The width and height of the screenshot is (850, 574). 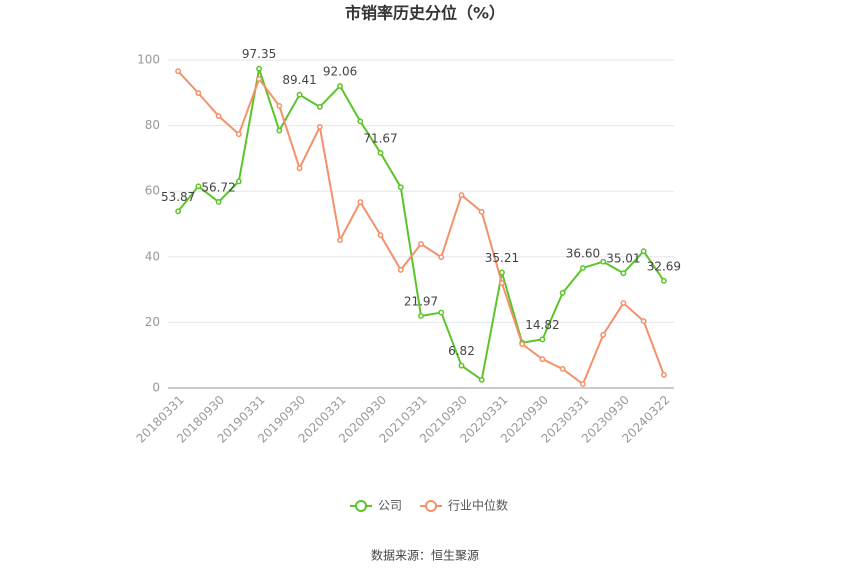 What do you see at coordinates (218, 187) in the screenshot?
I see `data-label: 56.72` at bounding box center [218, 187].